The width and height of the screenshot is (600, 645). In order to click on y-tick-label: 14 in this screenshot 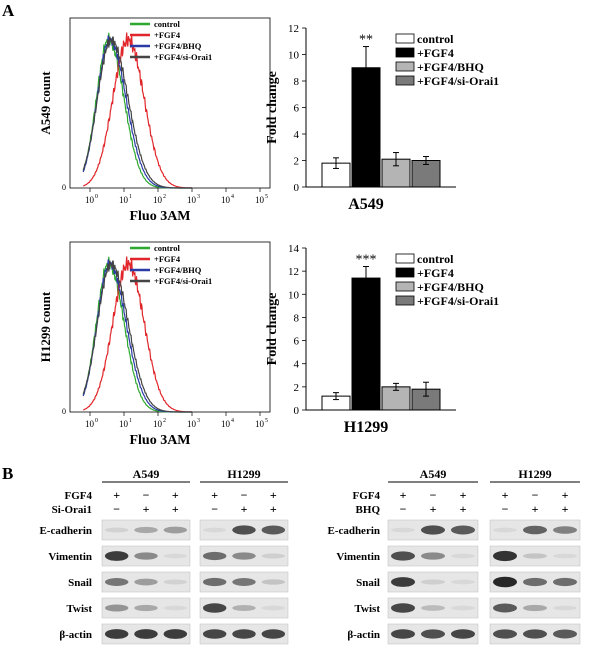, I will do `click(294, 249)`.